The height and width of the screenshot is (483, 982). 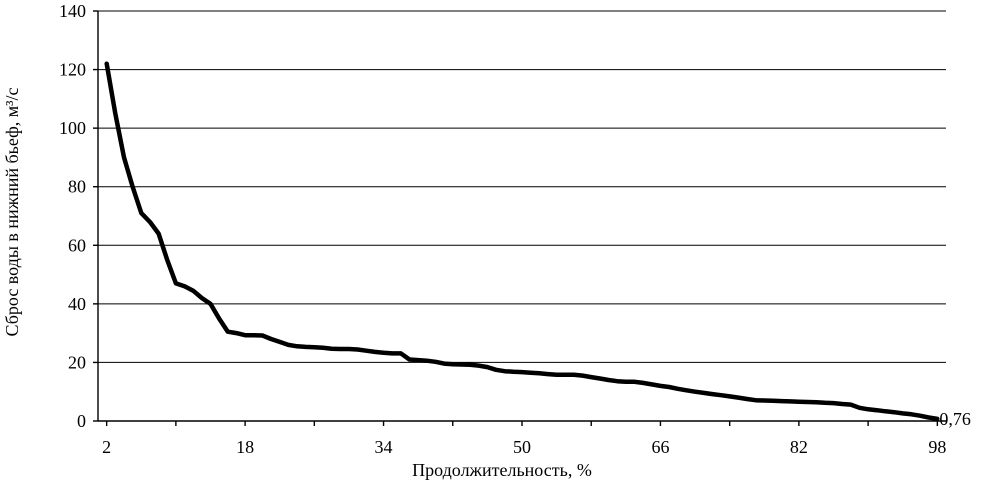 What do you see at coordinates (72, 216) in the screenshot?
I see `y-tick-labels: 0 20 40 60 80 100 120 140` at bounding box center [72, 216].